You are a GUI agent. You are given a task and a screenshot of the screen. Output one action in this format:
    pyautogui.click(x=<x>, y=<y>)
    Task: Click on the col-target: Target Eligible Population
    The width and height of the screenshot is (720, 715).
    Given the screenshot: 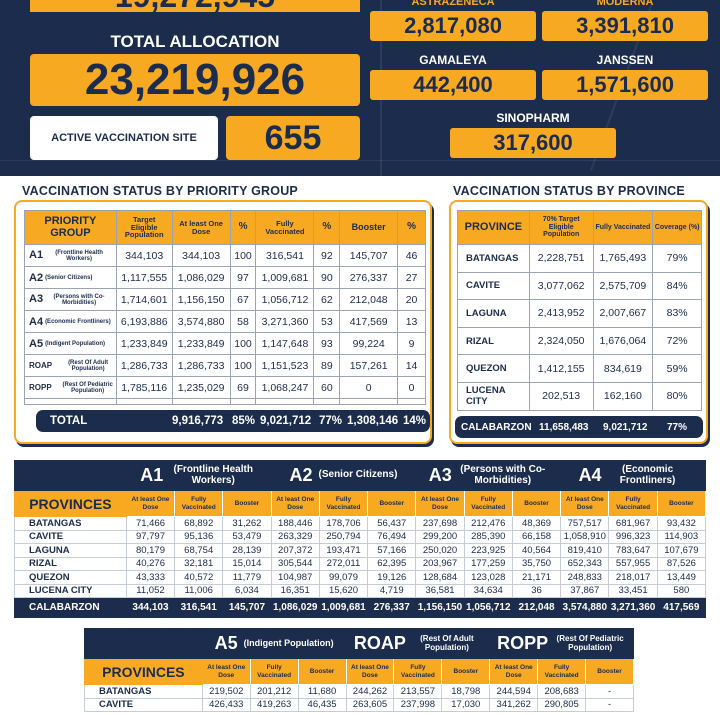 What is the action you would take?
    pyautogui.click(x=144, y=227)
    